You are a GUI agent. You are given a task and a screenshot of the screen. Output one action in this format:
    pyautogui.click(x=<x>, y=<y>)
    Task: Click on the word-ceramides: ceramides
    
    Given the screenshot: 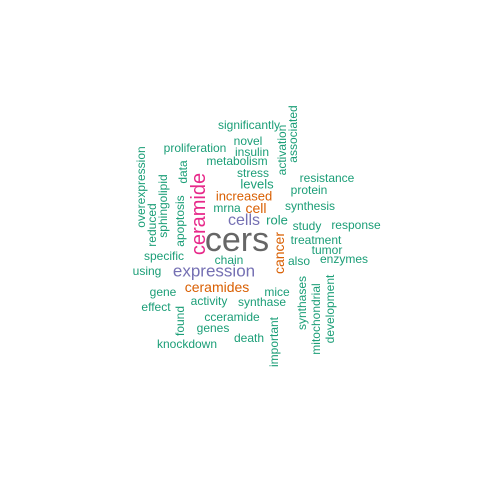 What is the action you would take?
    pyautogui.click(x=217, y=287)
    